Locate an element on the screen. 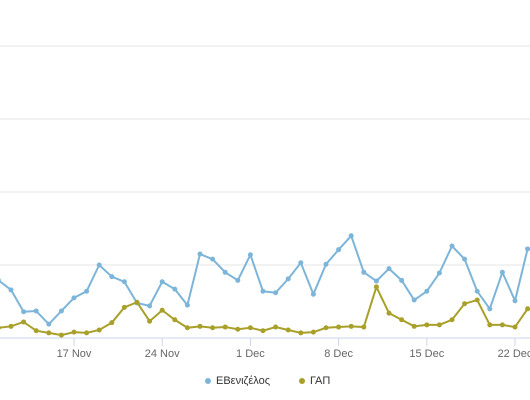  x-tick-label: 22 Dec is located at coordinates (514, 354).